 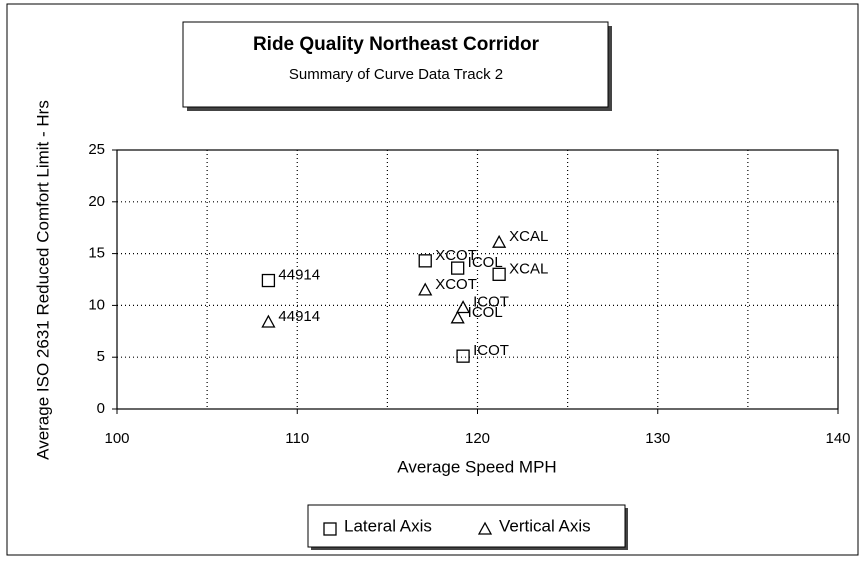 What do you see at coordinates (297, 438) in the screenshot?
I see `x-tick-label: 110` at bounding box center [297, 438].